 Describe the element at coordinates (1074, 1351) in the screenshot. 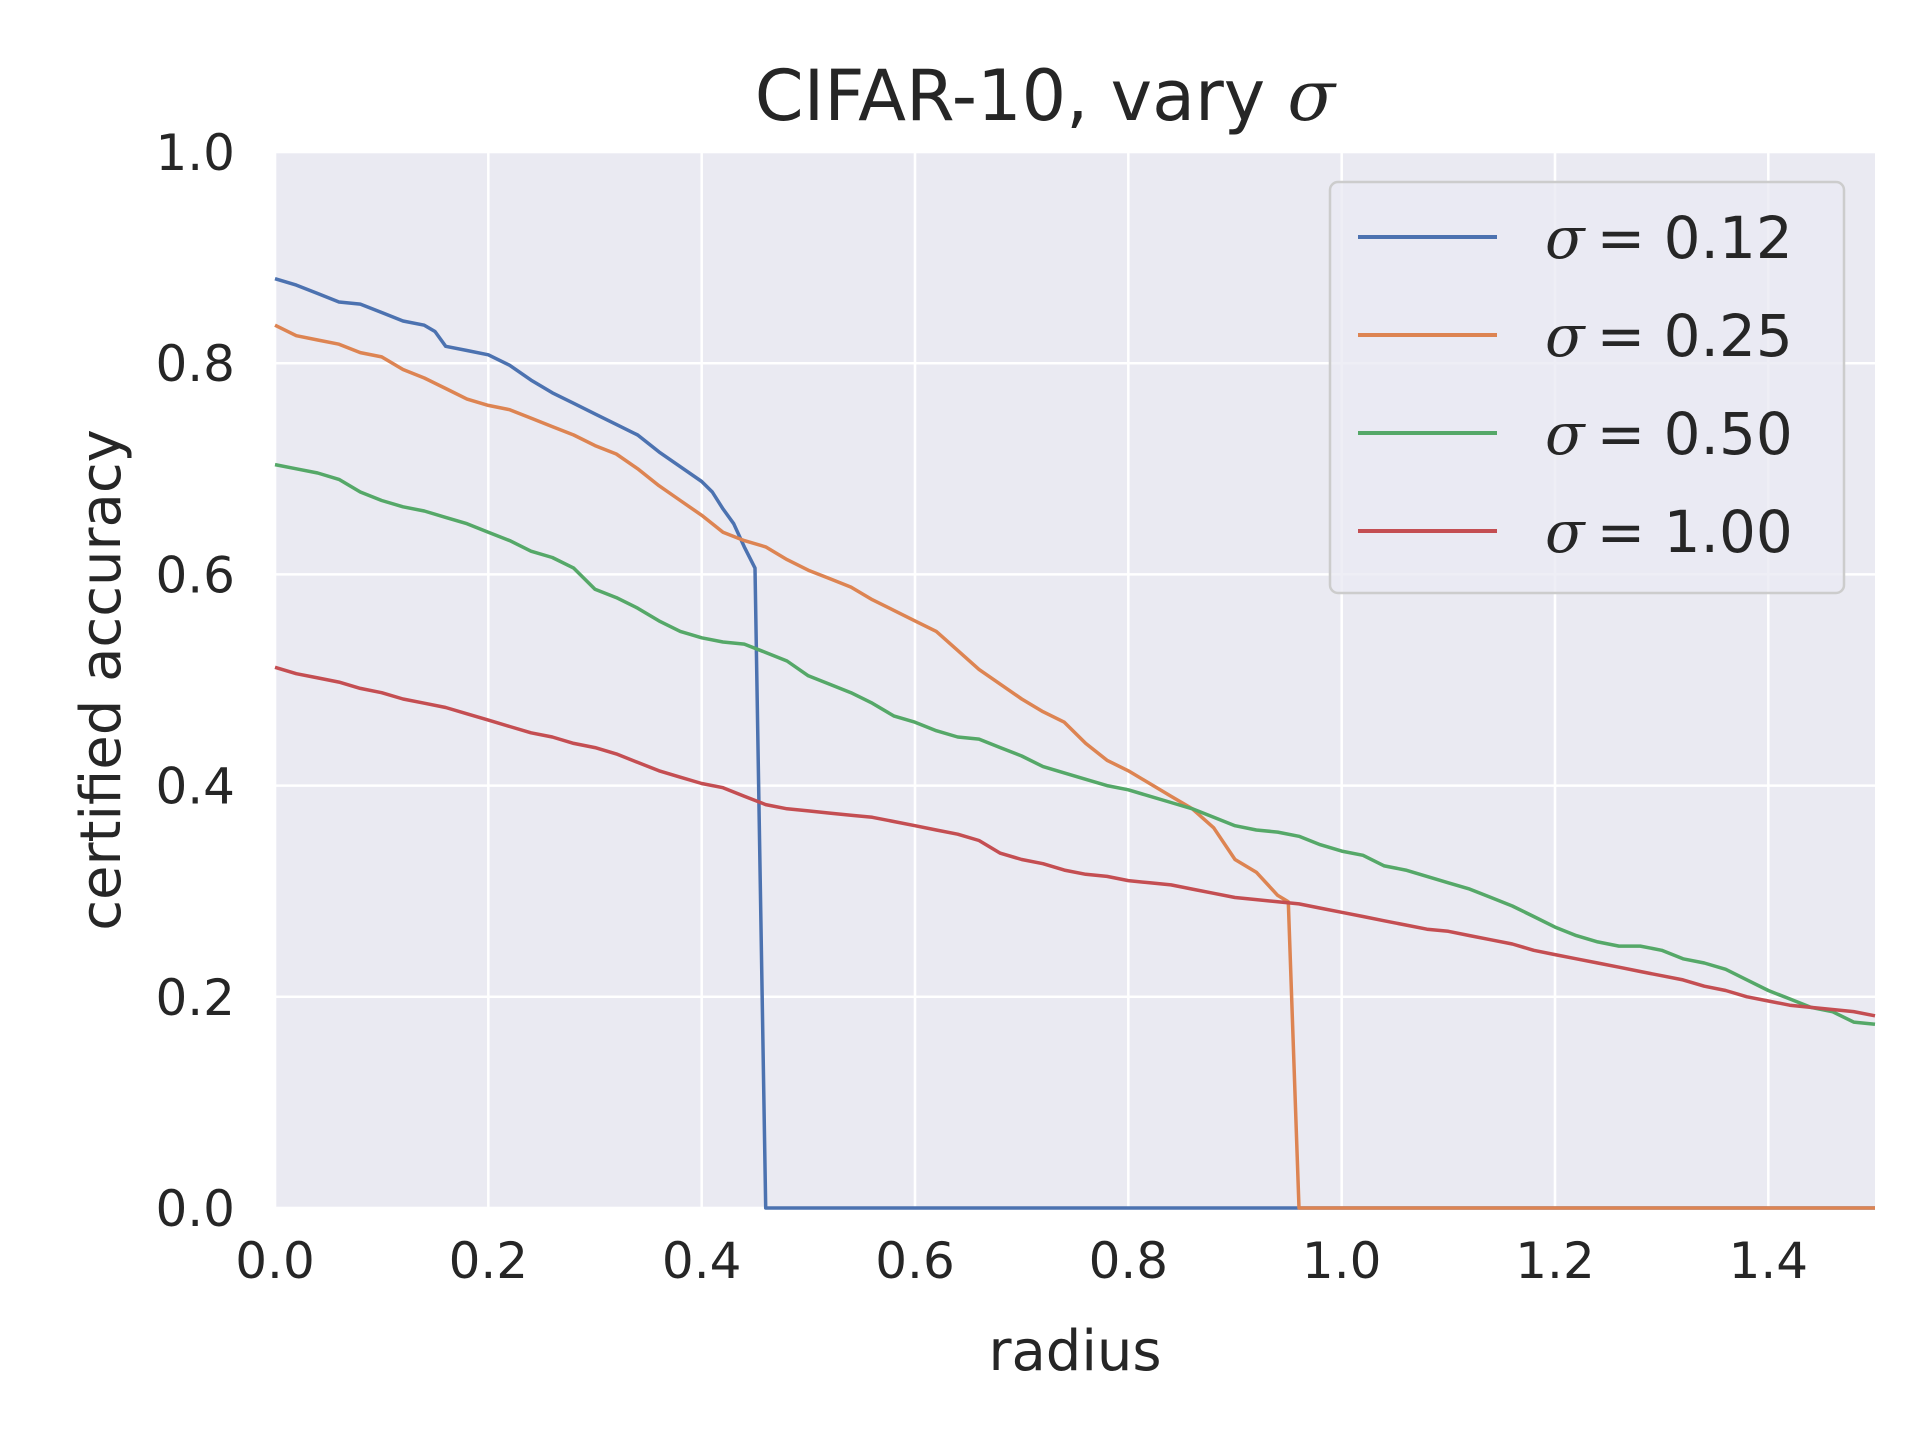

I see `x-axis-label: radius` at that location.